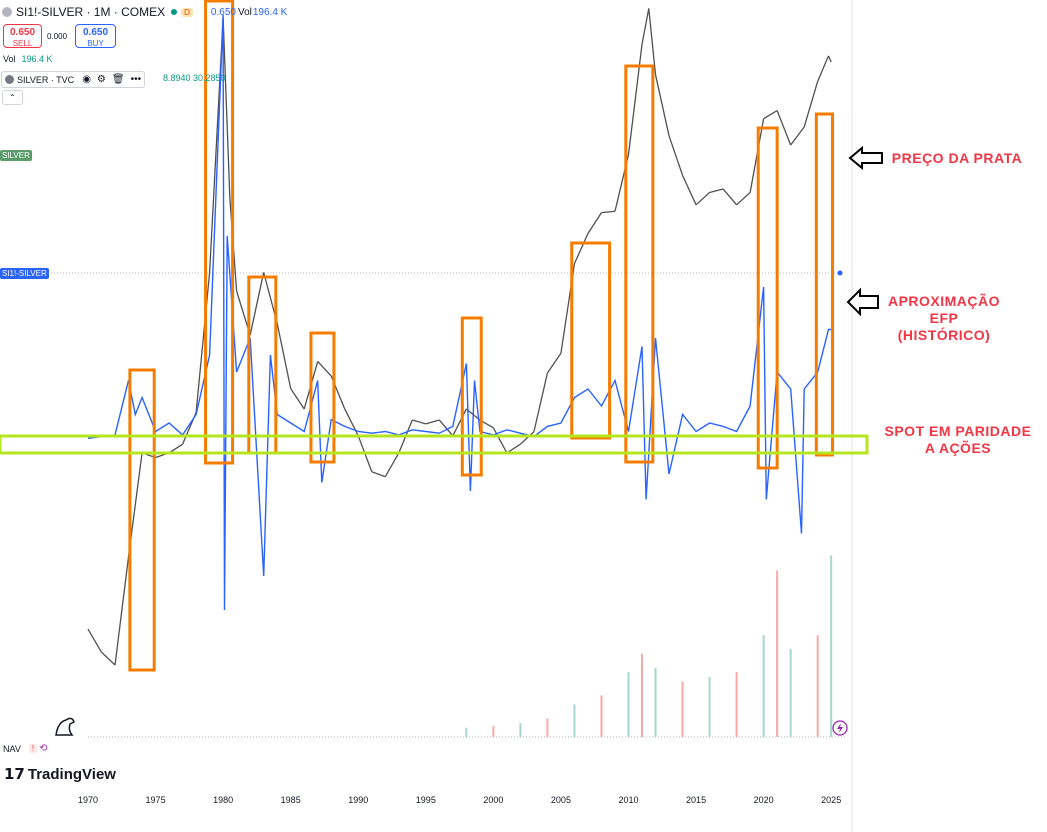  Describe the element at coordinates (46, 79) in the screenshot. I see `overlay-label: SILVER · TVC` at that location.